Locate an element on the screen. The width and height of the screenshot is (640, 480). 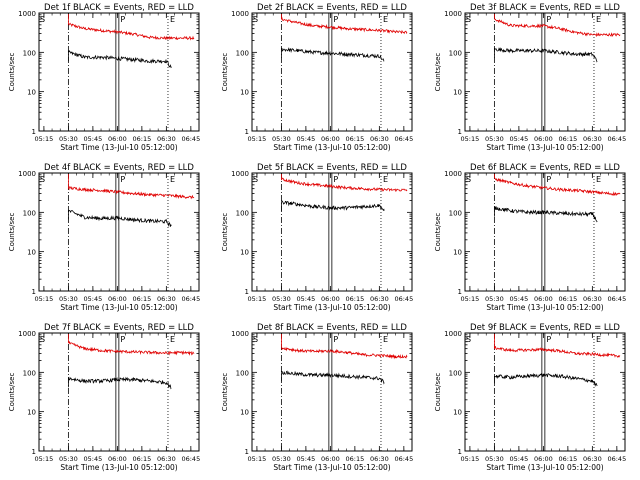
chart-title: Det 3f BLACK = Events, RED = LLD is located at coordinates (545, 8).